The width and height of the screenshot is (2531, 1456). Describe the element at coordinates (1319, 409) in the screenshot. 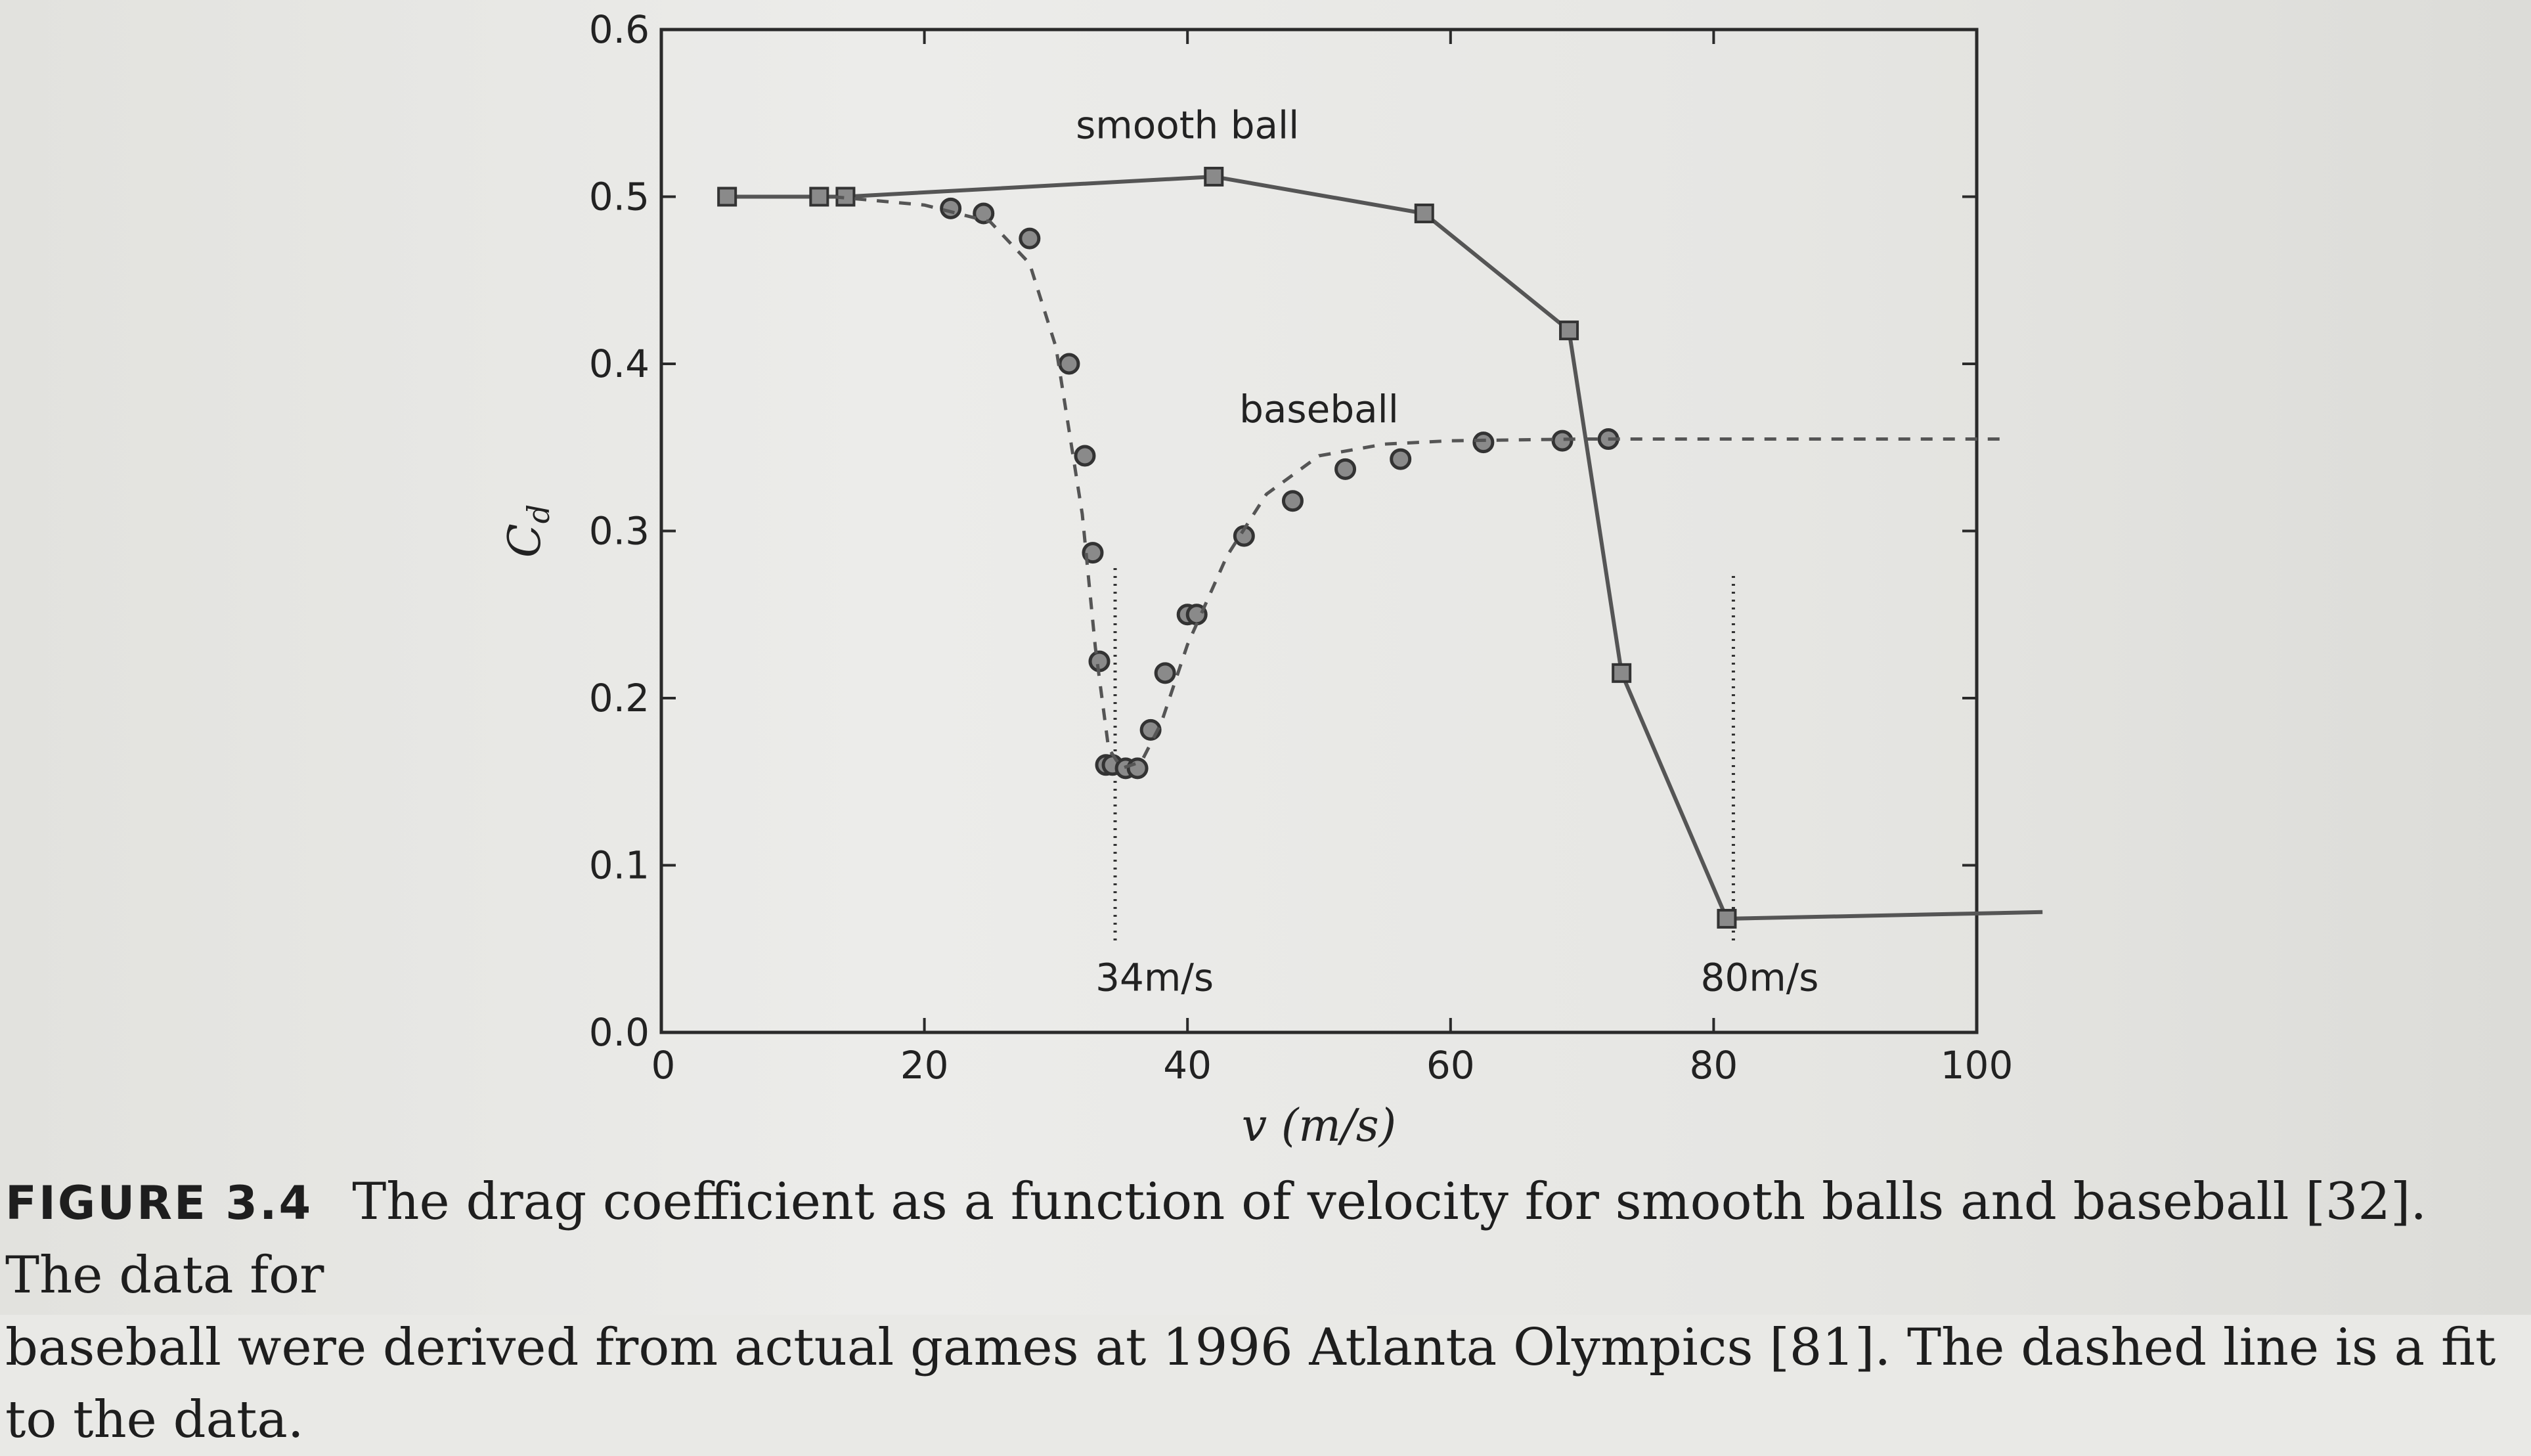

I see `annotation-baseball: baseball` at that location.